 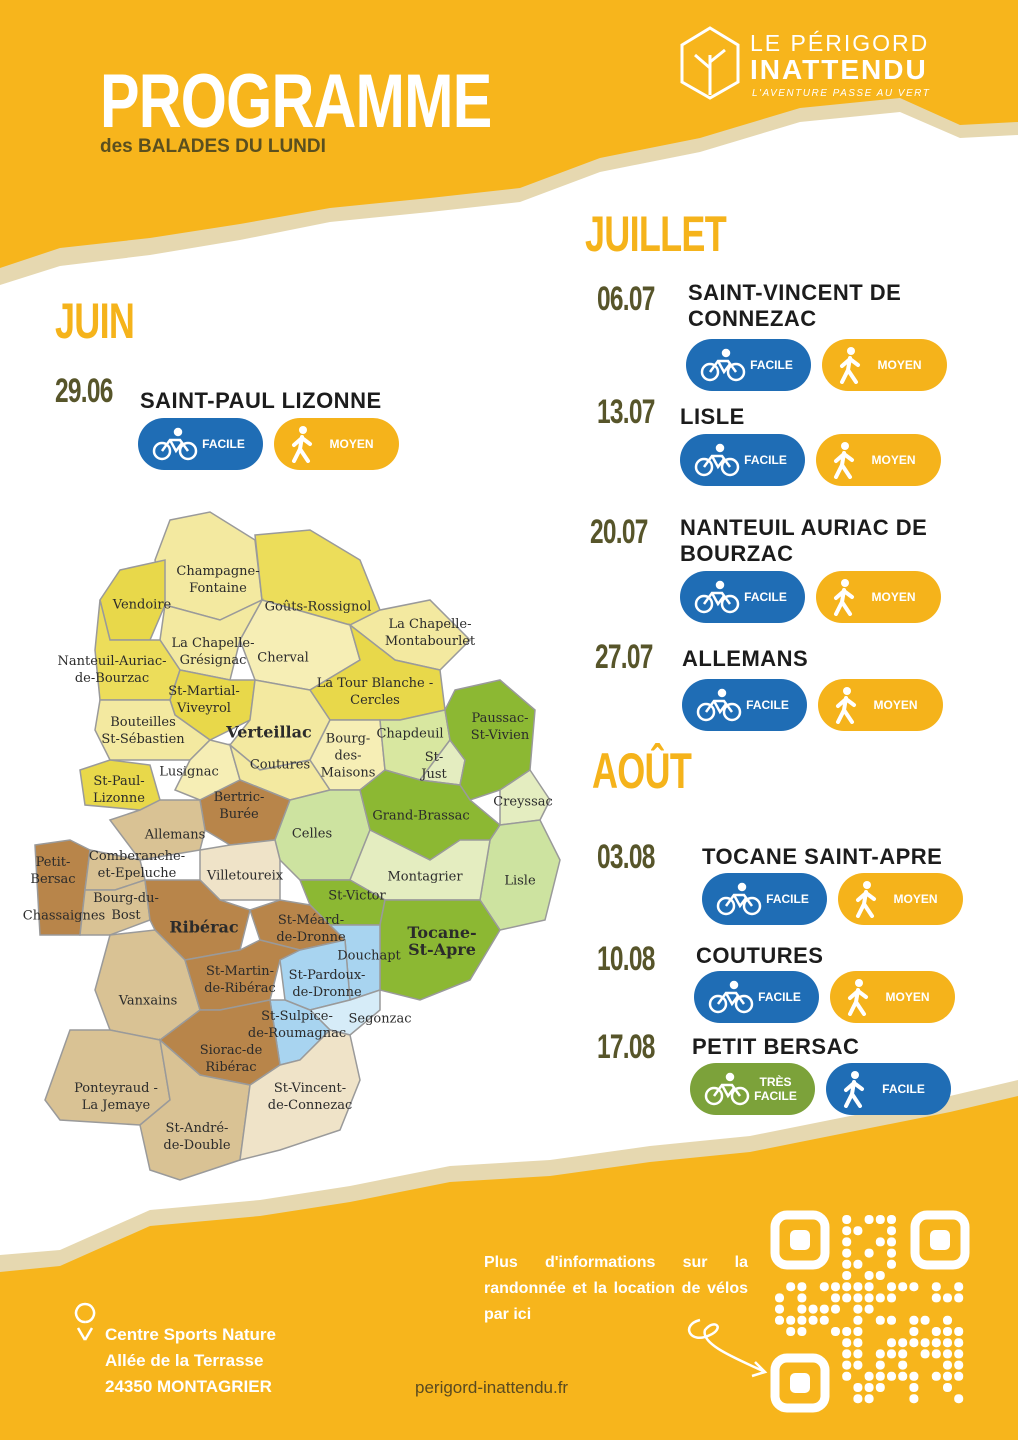 What do you see at coordinates (357, 896) in the screenshot?
I see `map-label: St-Victor` at bounding box center [357, 896].